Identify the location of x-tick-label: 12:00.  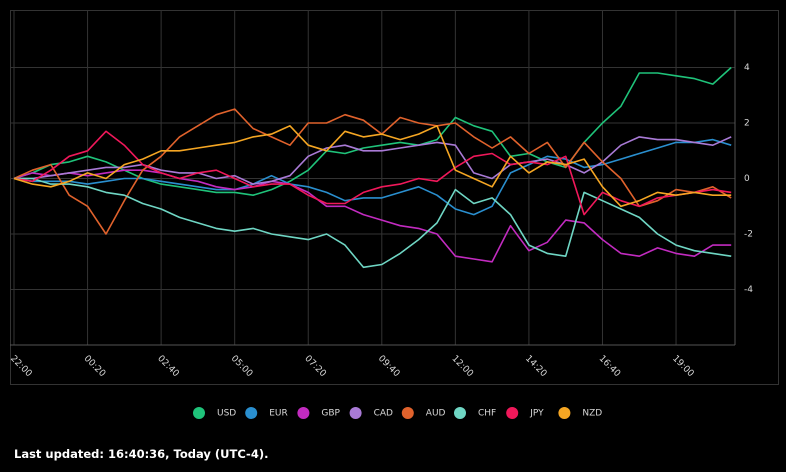
(462, 367).